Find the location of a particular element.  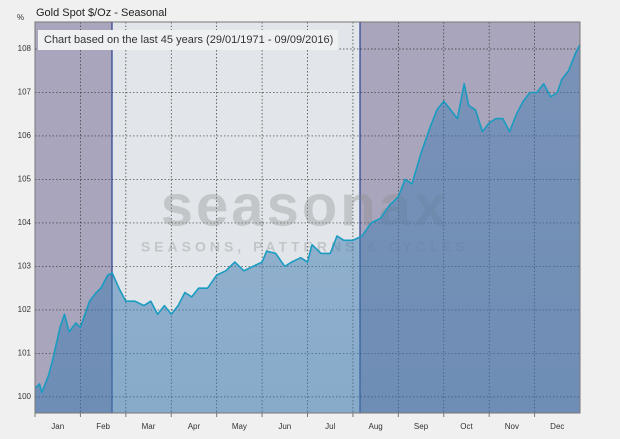

x-tick-label: Feb is located at coordinates (103, 426).